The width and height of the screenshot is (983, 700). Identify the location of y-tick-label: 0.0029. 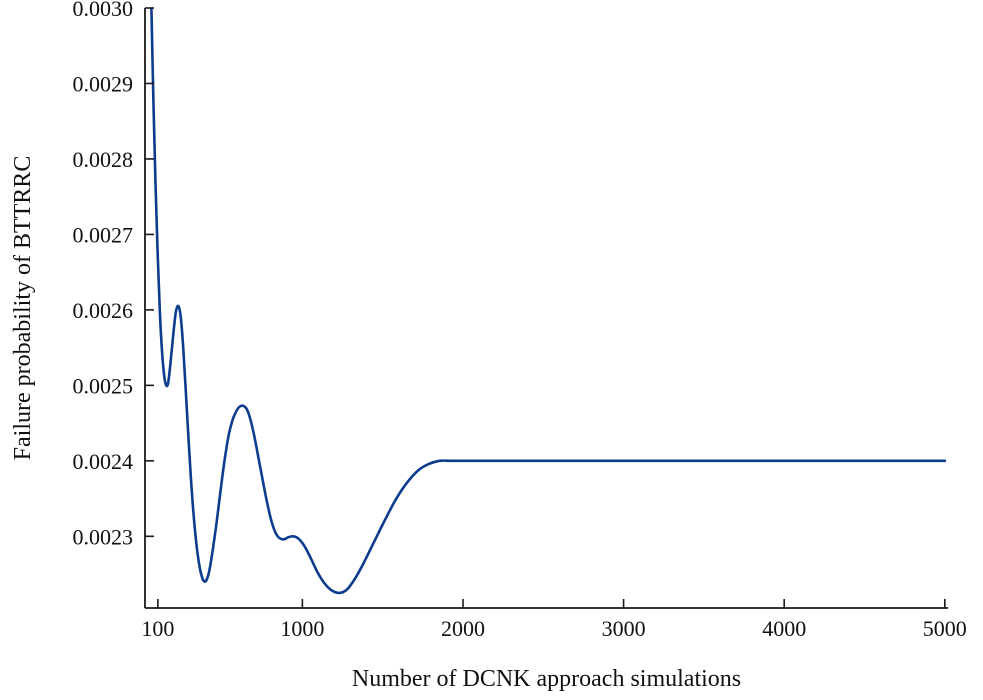
(103, 83).